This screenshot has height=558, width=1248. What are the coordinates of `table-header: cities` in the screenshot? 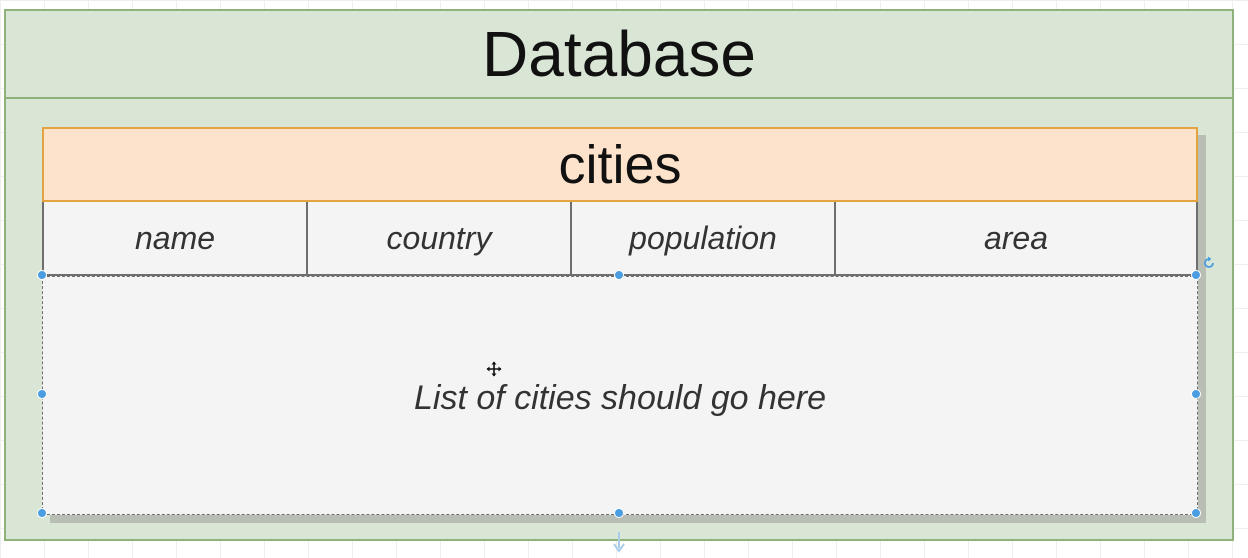 It's located at (620, 164).